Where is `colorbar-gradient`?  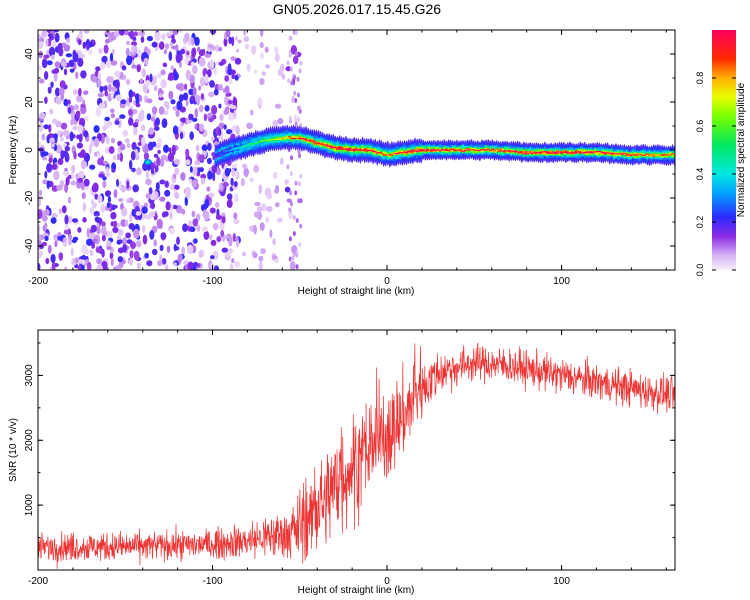
colorbar-gradient is located at coordinates (724, 150).